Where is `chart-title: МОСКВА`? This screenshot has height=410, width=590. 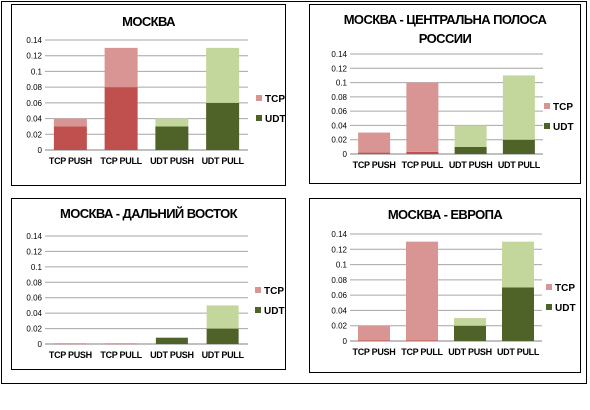
chart-title: МОСКВА is located at coordinates (148, 21).